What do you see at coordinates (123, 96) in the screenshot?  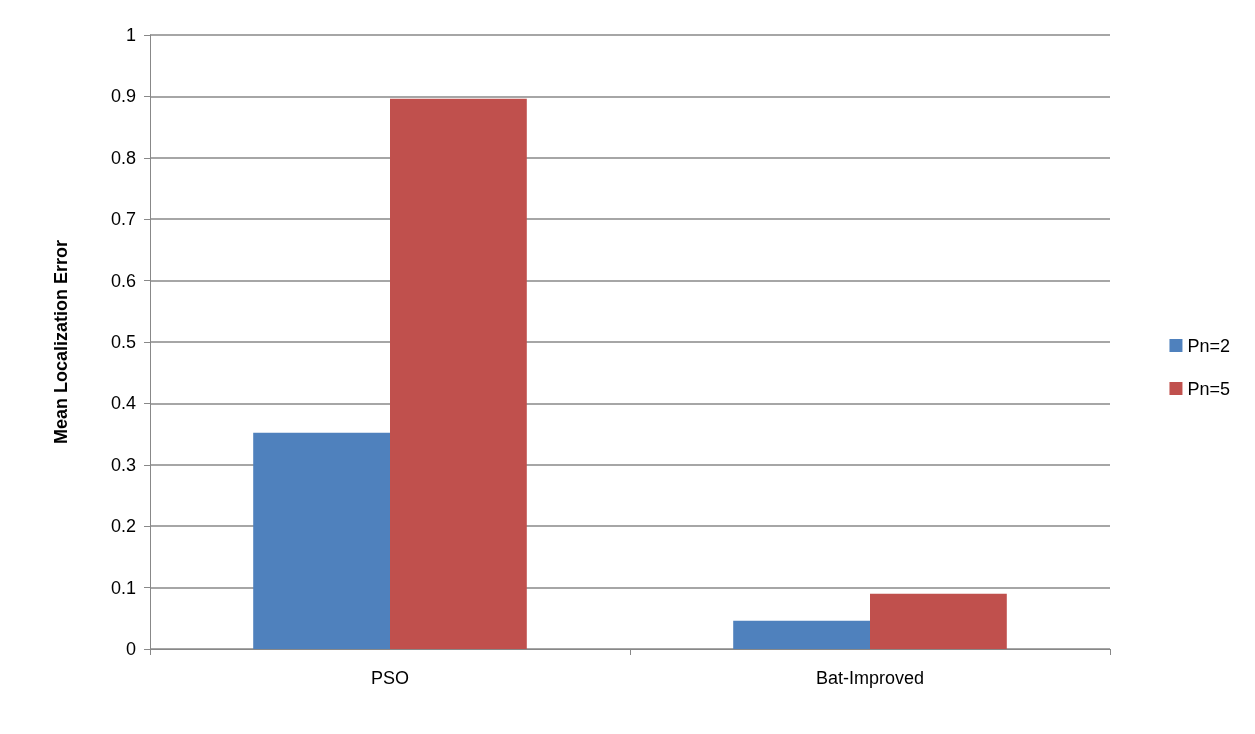 I see `y-tick-label: 0.9` at bounding box center [123, 96].